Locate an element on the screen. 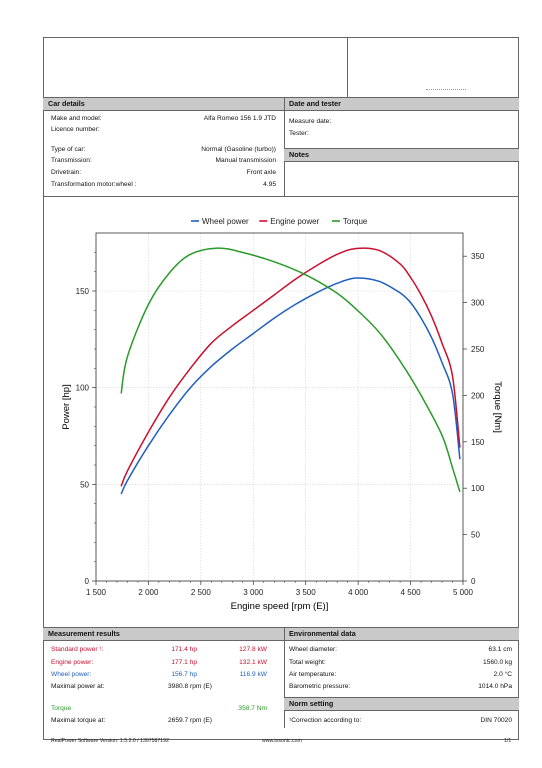 This screenshot has height=768, width=542. type-value: Normal (Gasoline (turbo)) is located at coordinates (238, 149).